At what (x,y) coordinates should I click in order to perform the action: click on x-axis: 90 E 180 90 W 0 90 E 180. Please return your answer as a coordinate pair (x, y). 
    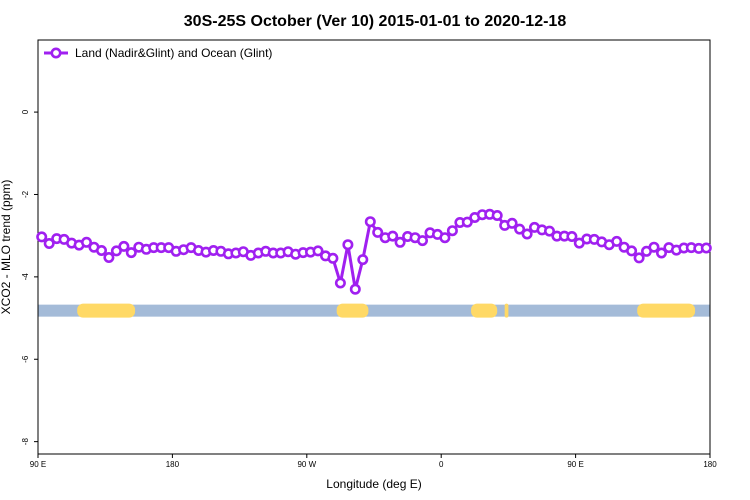
    Looking at the image, I should click on (373, 461).